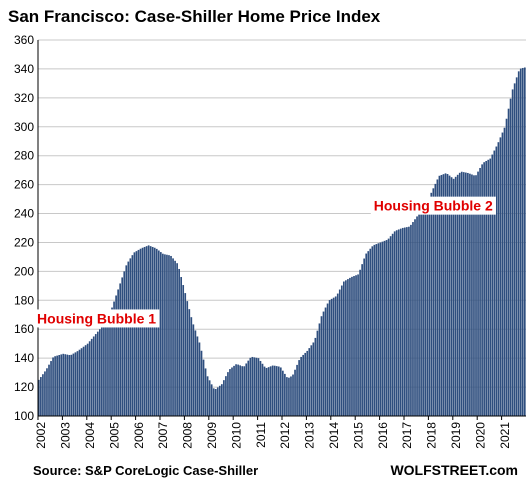  Describe the element at coordinates (24, 329) in the screenshot. I see `y-tick-label: 160` at that location.